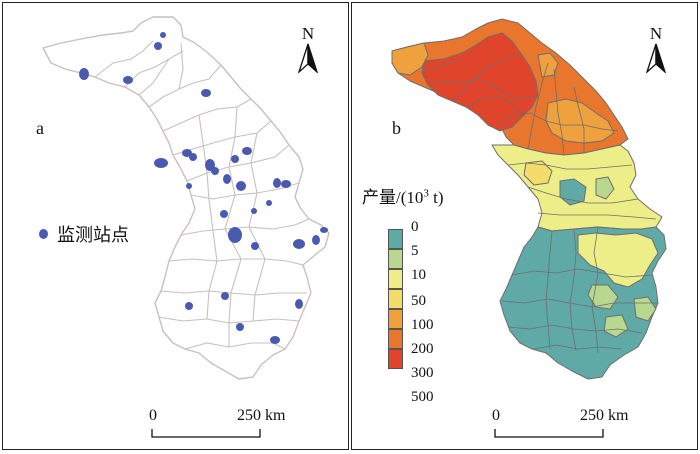 This screenshot has height=454, width=700. What do you see at coordinates (93, 235) in the screenshot?
I see `legend-label: 监测站点` at bounding box center [93, 235].